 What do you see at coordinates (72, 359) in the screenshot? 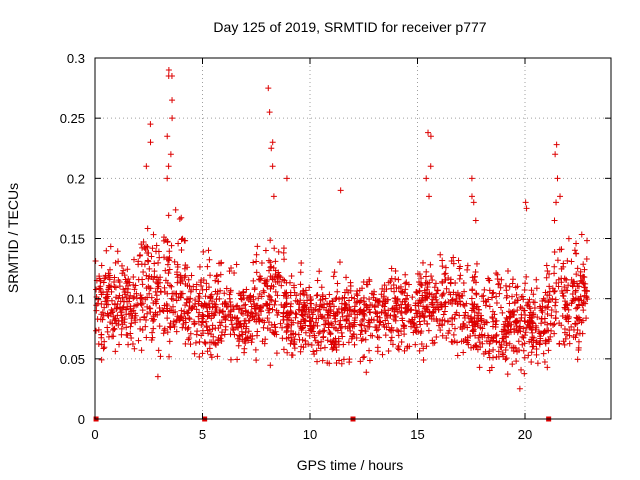
I see `y-tick-label: 0.05` at bounding box center [72, 359].